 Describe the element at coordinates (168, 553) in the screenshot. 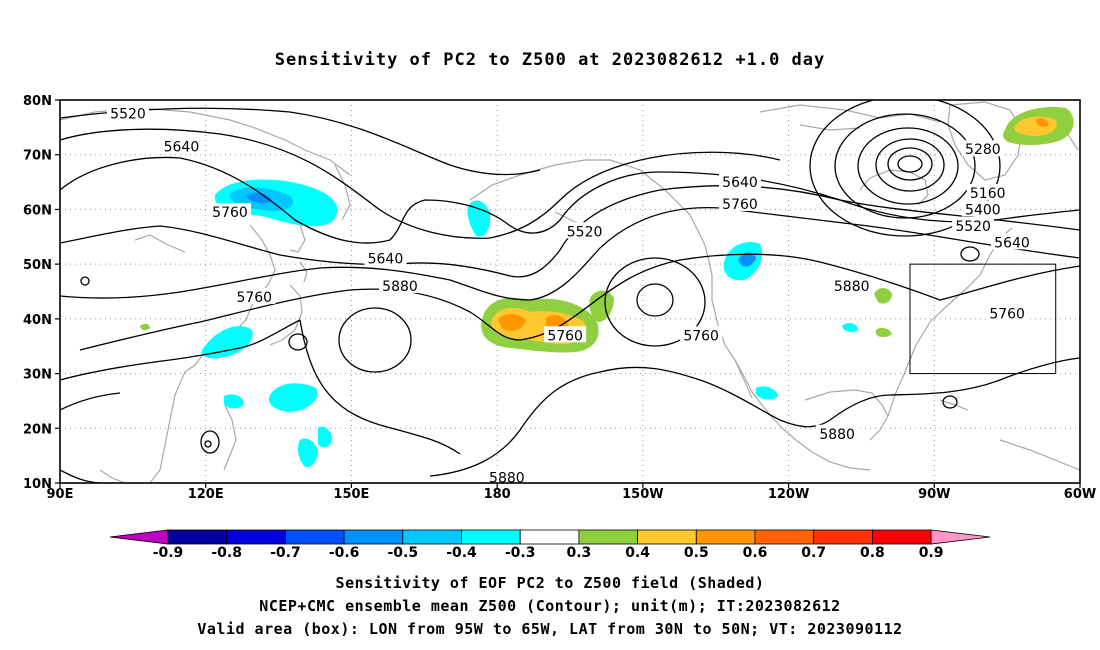

I see `colorbar-label: -0.9` at that location.